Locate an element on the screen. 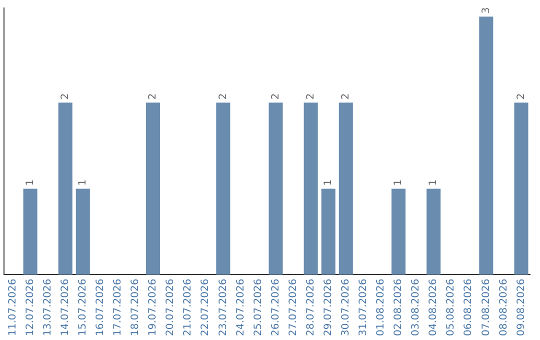 This screenshot has width=540, height=340. x-tick-label: 16.07.2026 is located at coordinates (100, 307).